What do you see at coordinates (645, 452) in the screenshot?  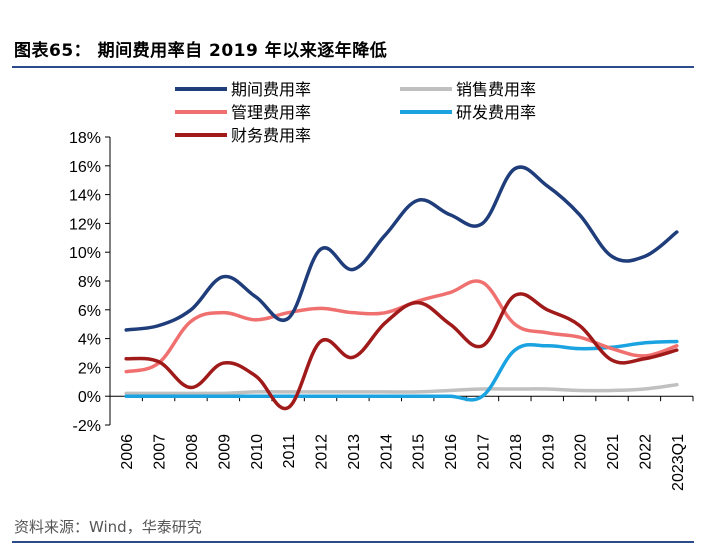 I see `x-tick-label: 2022` at bounding box center [645, 452].